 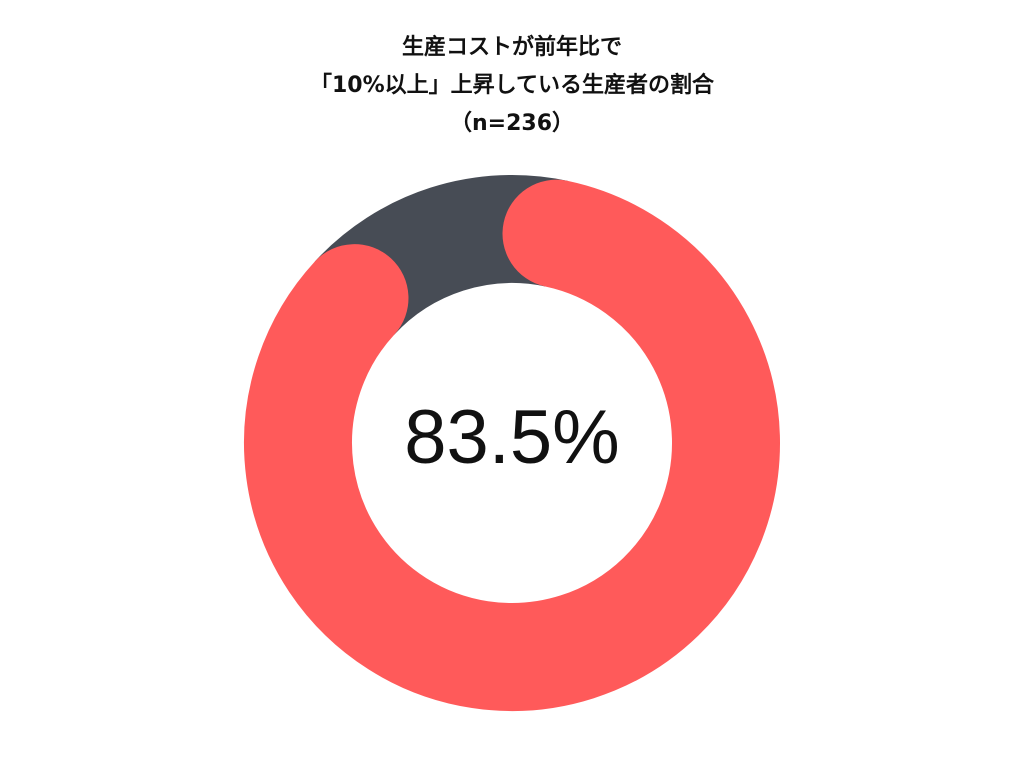 I want to click on chart-subtitle: （n=236）, so click(x=512, y=123).